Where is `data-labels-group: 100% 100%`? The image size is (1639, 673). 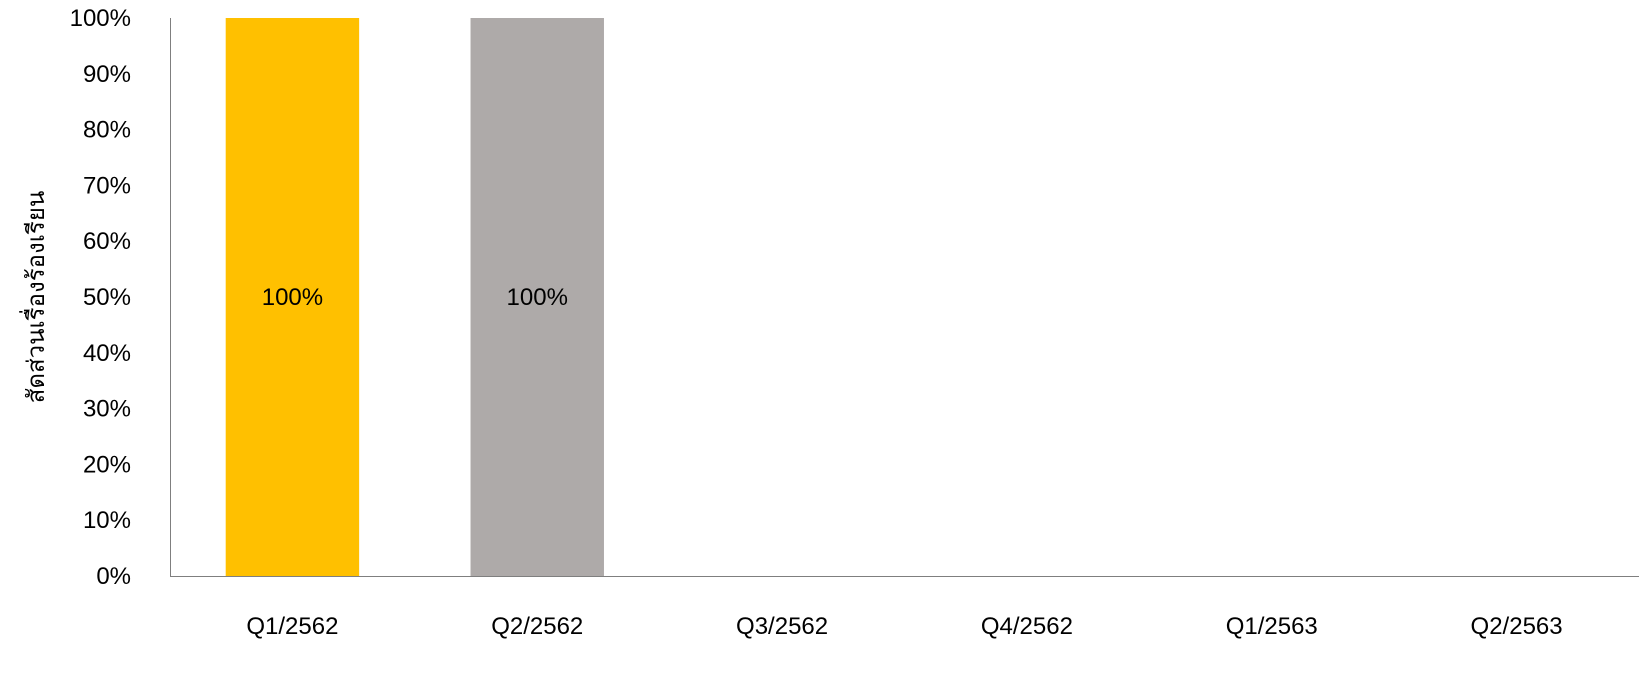 data-labels-group: 100% 100% is located at coordinates (415, 297).